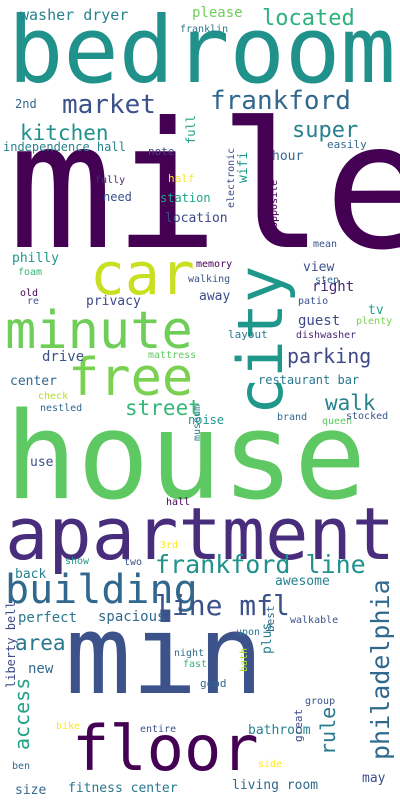 This screenshot has height=800, width=400. I want to click on word-55: tv, so click(376, 310).